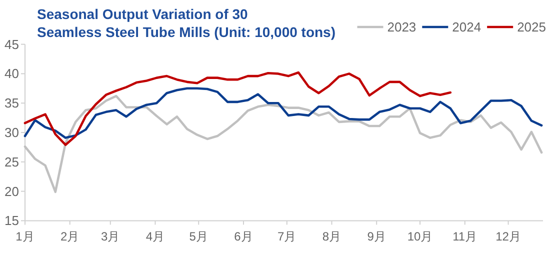 The width and height of the screenshot is (554, 280). I want to click on y-tick-label: 30, so click(11, 132).